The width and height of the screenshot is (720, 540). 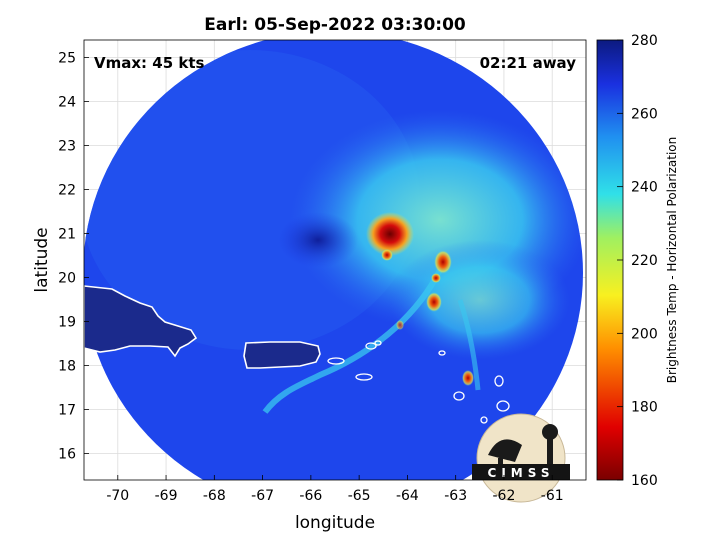 What do you see at coordinates (335, 25) in the screenshot?
I see `chart-title: Earl: 05-Sep-2022 03:30:00` at bounding box center [335, 25].